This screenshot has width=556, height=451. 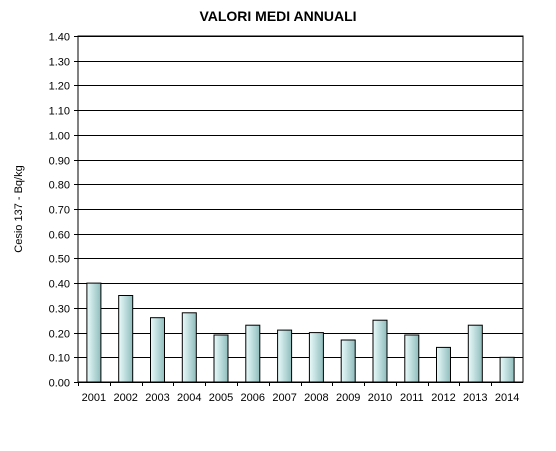 What do you see at coordinates (284, 398) in the screenshot?
I see `x-tick-label: 2007` at bounding box center [284, 398].